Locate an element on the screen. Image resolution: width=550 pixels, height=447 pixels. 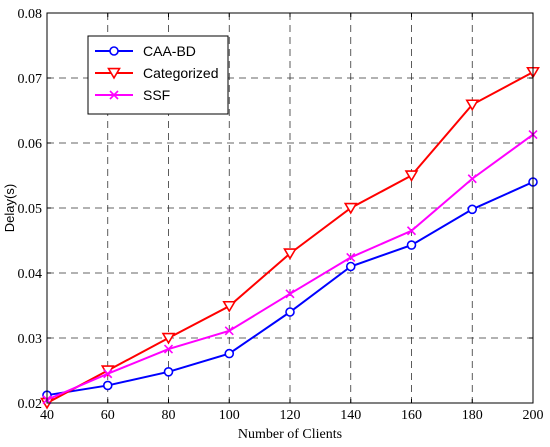
x-tick-label: 40 is located at coordinates (47, 415).